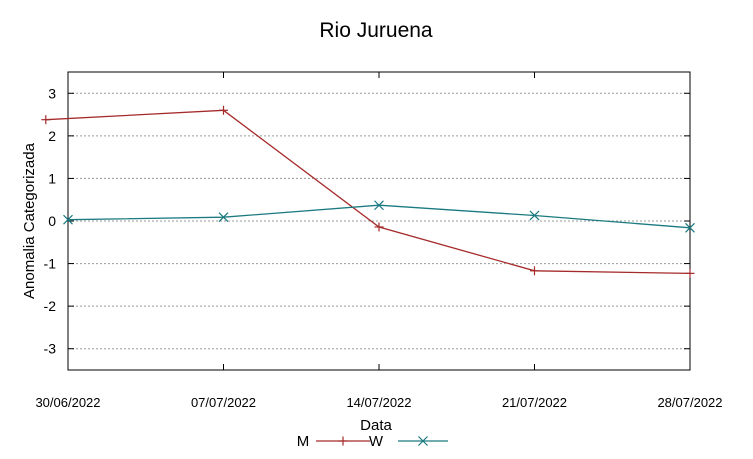  What do you see at coordinates (223, 402) in the screenshot?
I see `x-tick-label: 07/07/2022` at bounding box center [223, 402].